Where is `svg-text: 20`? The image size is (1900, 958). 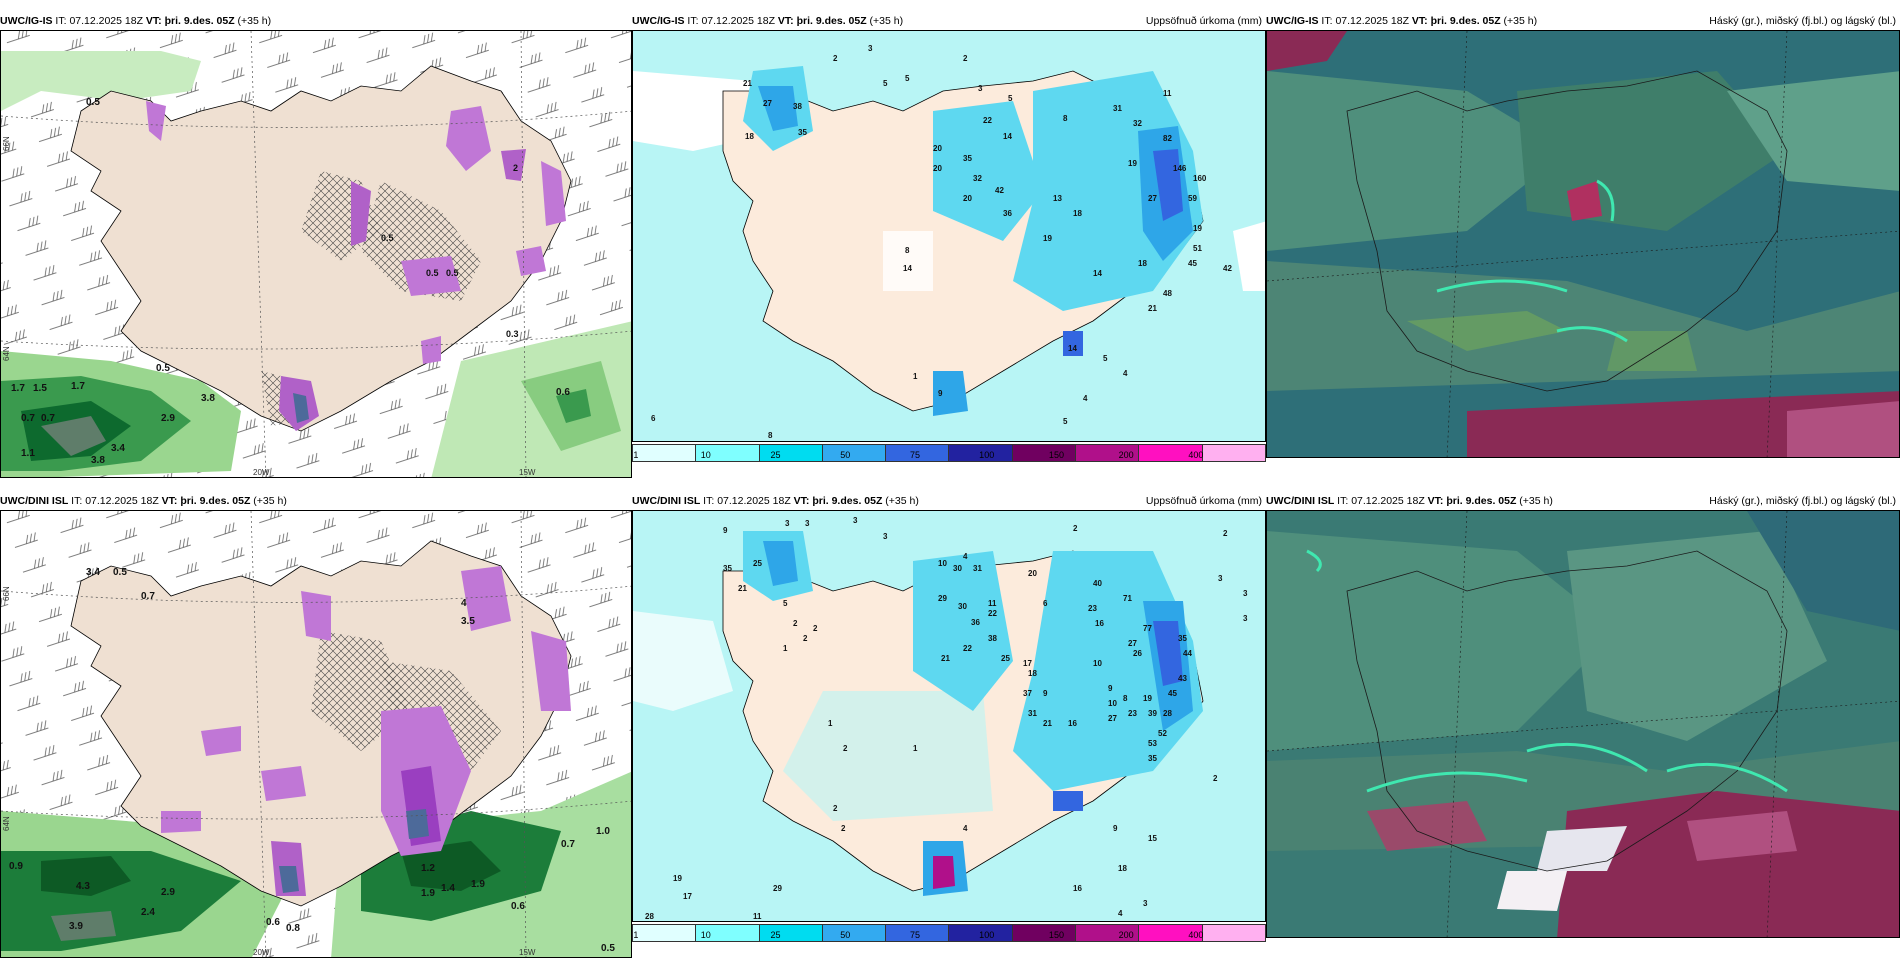 svg-text: 20 is located at coordinates (937, 168).